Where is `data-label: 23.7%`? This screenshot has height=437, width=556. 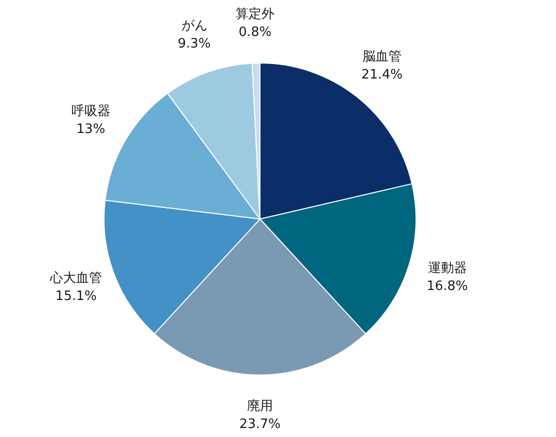 data-label: 23.7% is located at coordinates (260, 424).